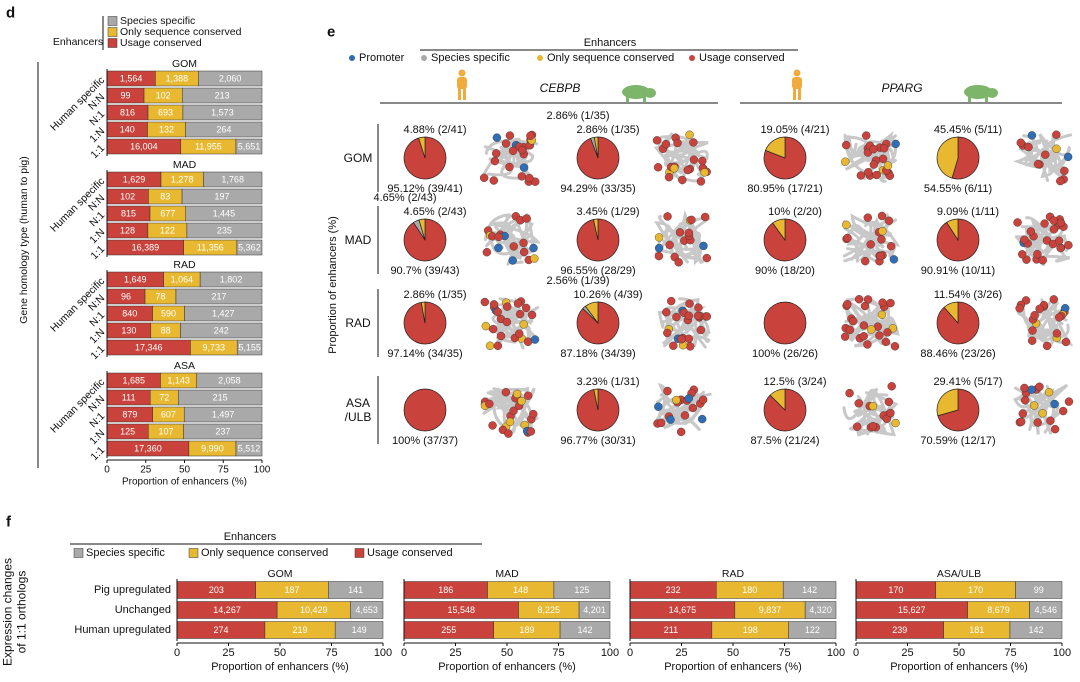 Image resolution: width=1080 pixels, height=682 pixels. I want to click on value-label: 16,389, so click(146, 248).